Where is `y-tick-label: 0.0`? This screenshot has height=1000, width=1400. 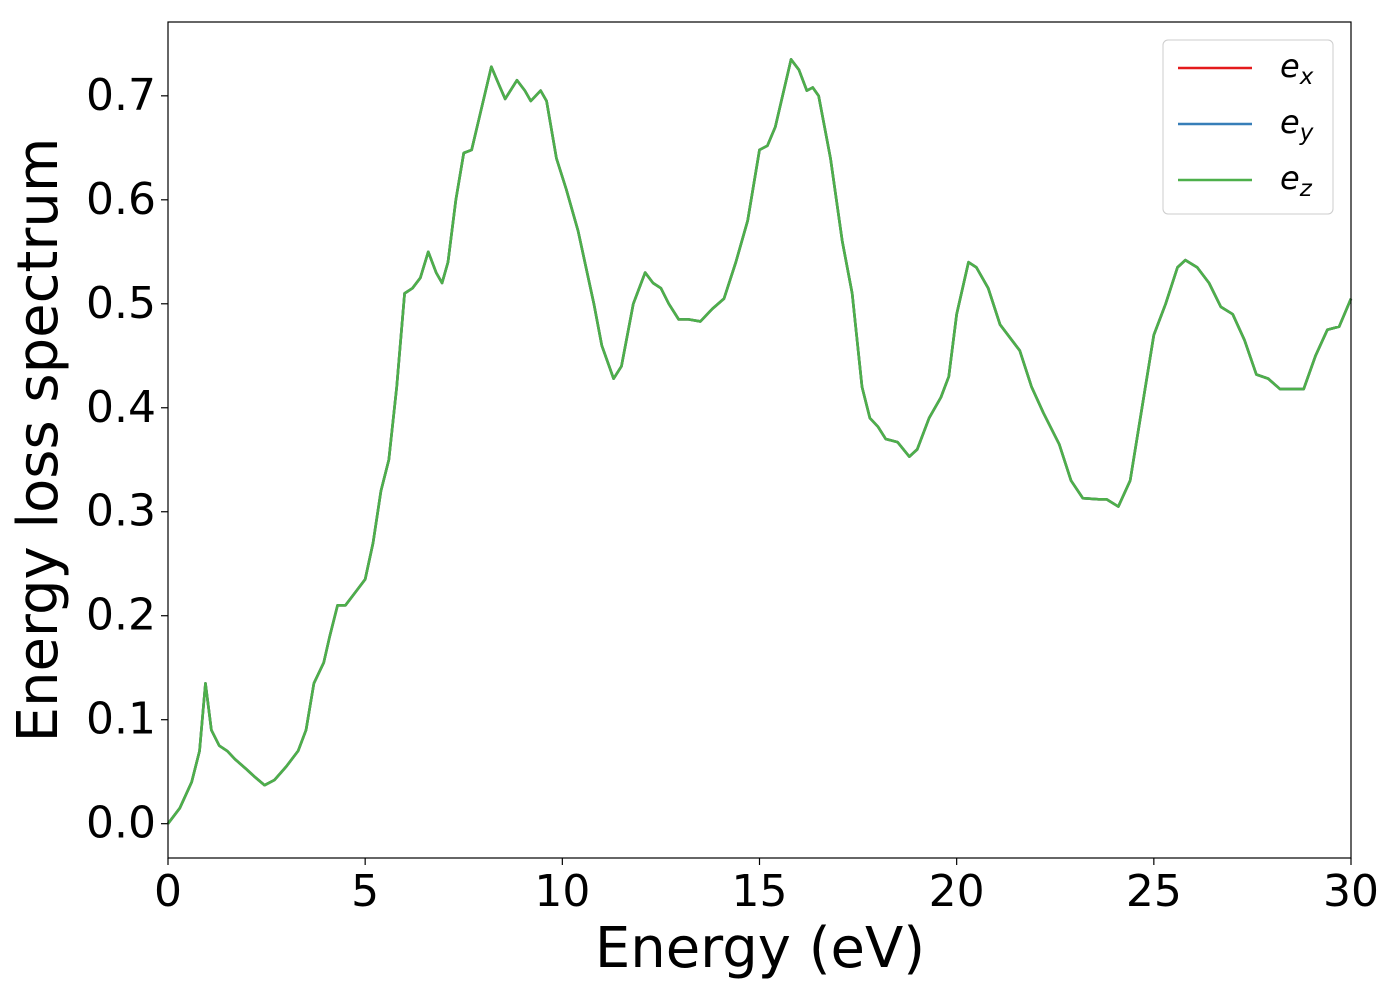
y-tick-label: 0.0 is located at coordinates (121, 823).